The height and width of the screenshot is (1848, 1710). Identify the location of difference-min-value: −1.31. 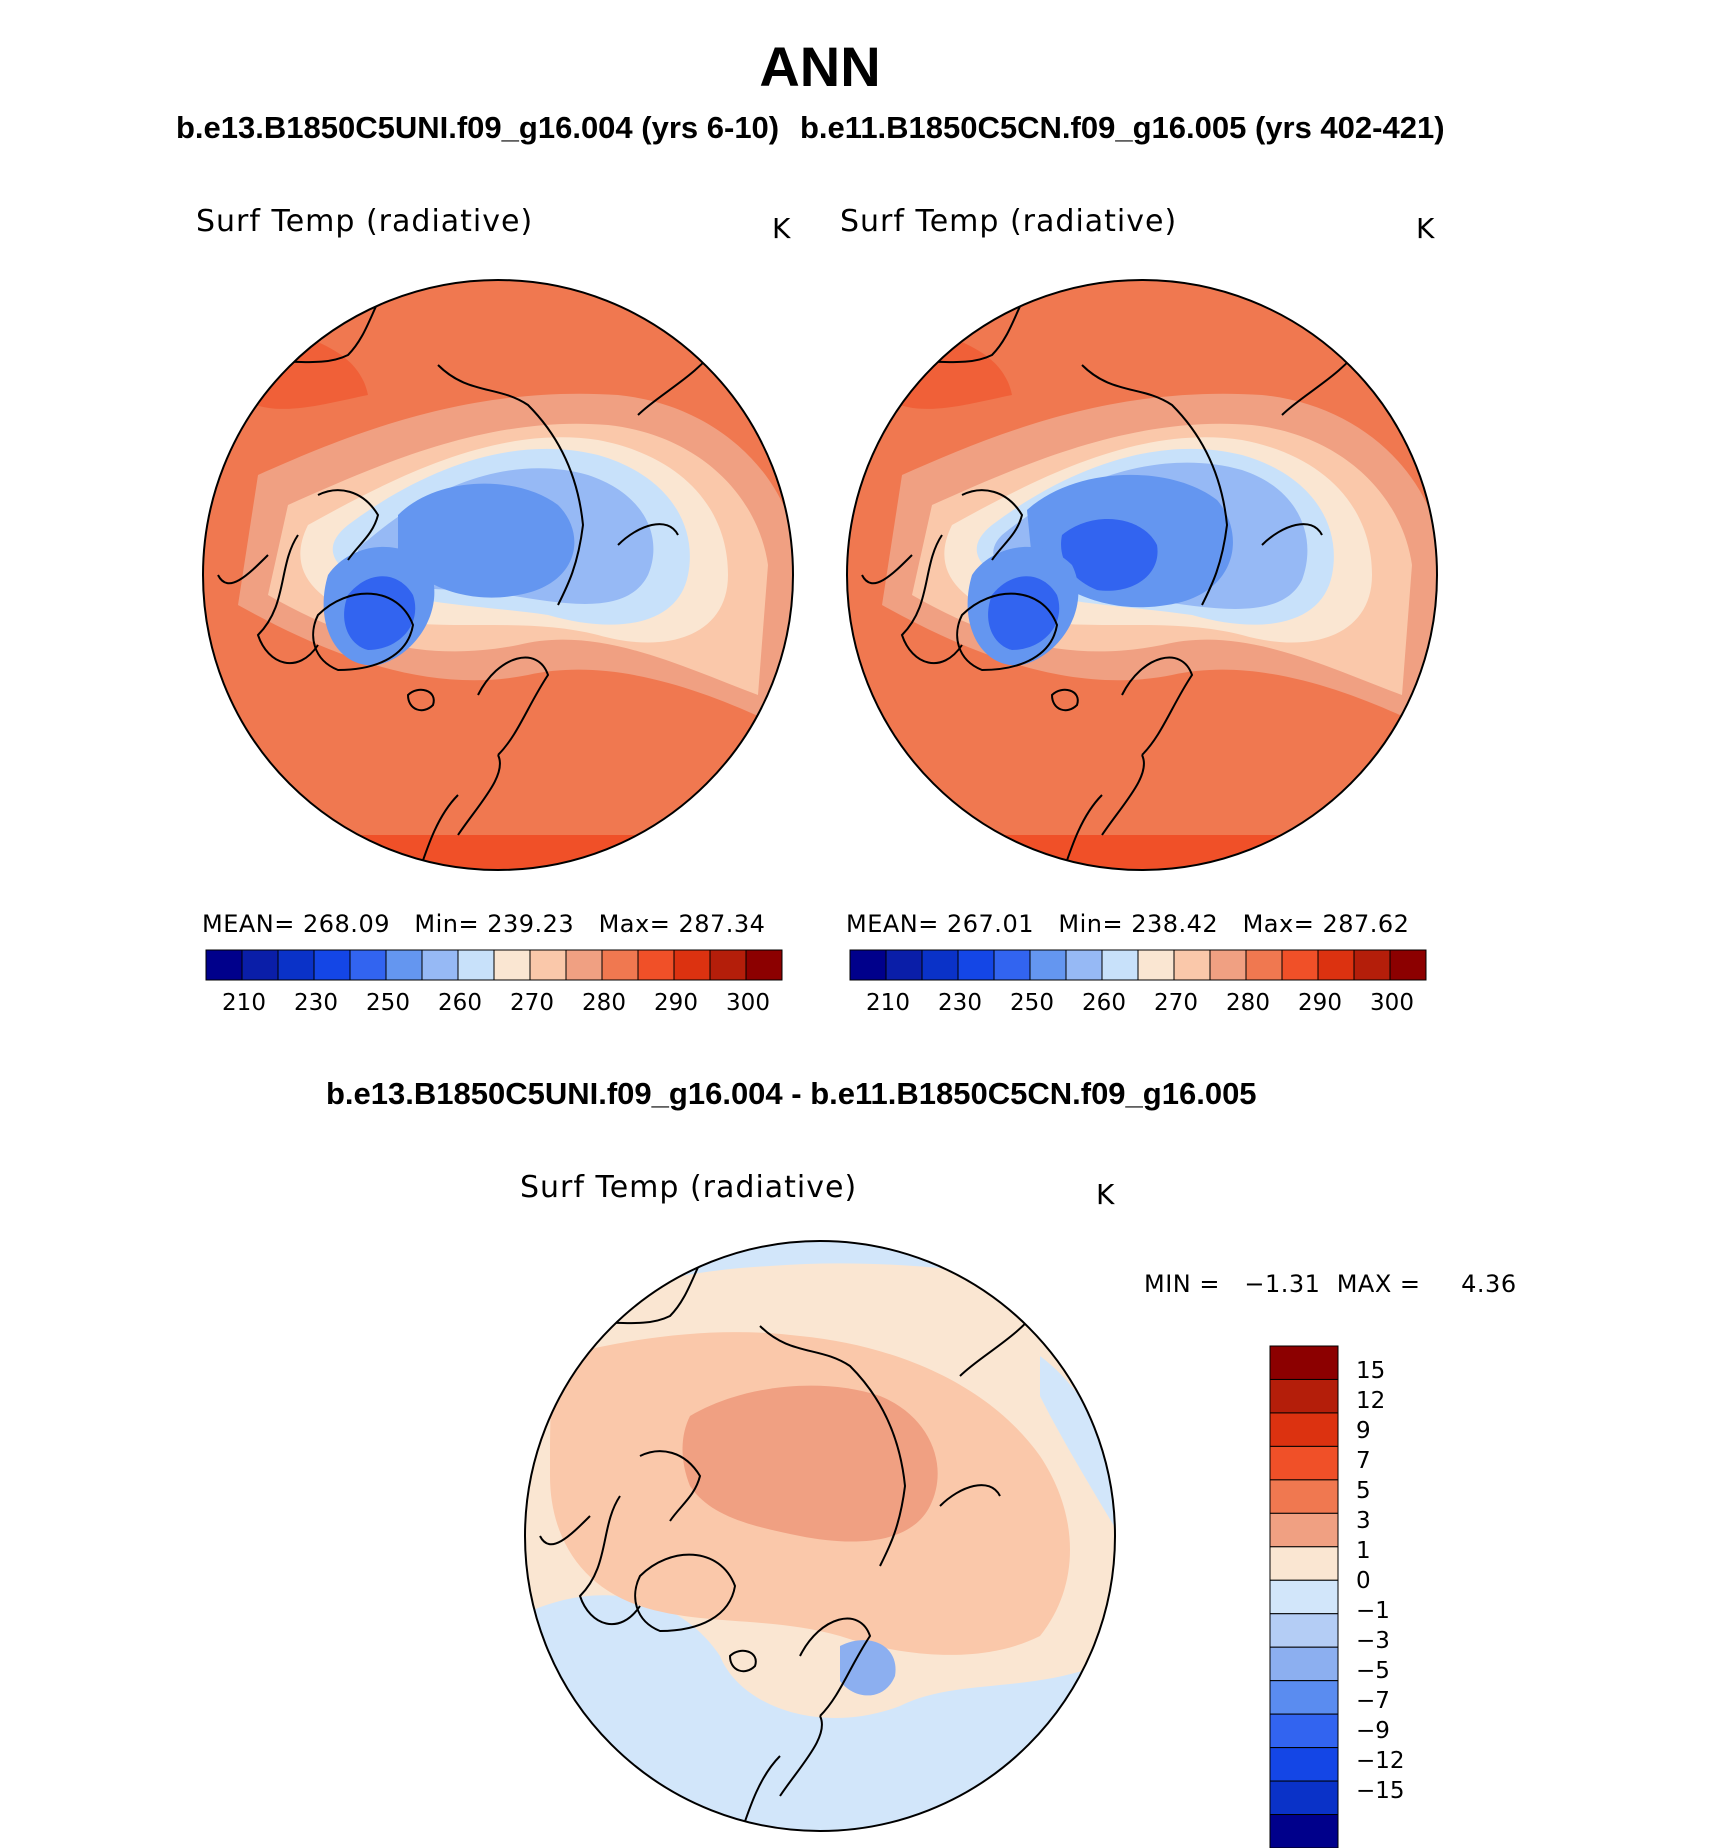
(1282, 1284).